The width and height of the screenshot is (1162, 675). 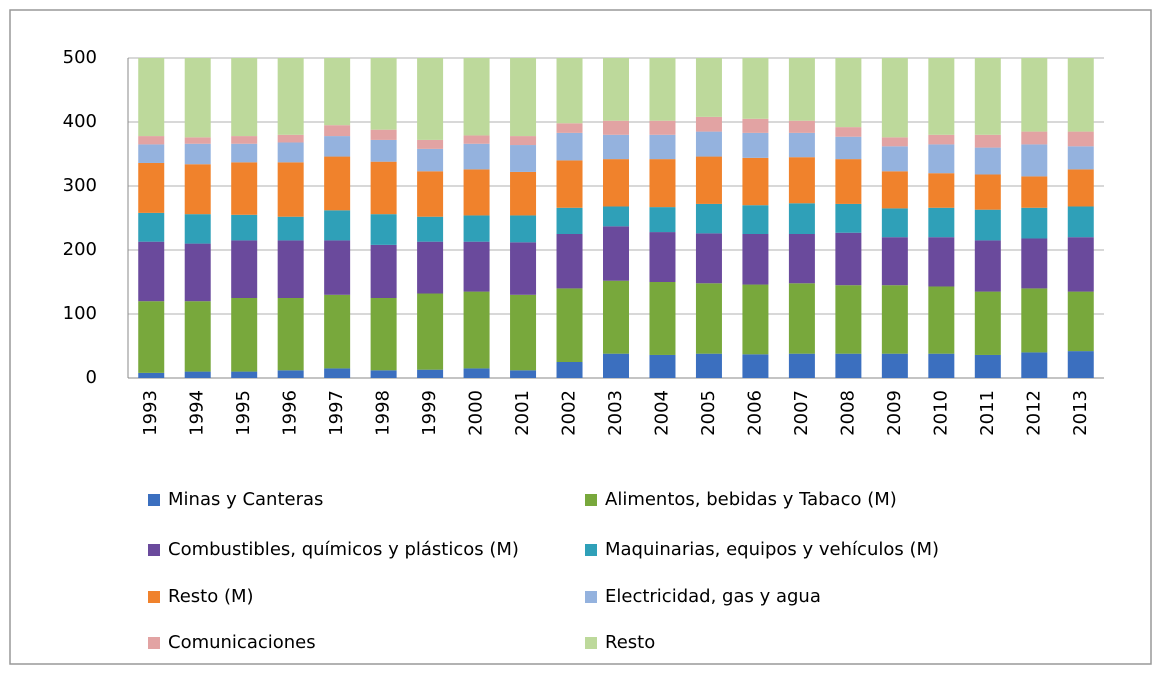 What do you see at coordinates (754, 413) in the screenshot?
I see `x-tick-label: 2006` at bounding box center [754, 413].